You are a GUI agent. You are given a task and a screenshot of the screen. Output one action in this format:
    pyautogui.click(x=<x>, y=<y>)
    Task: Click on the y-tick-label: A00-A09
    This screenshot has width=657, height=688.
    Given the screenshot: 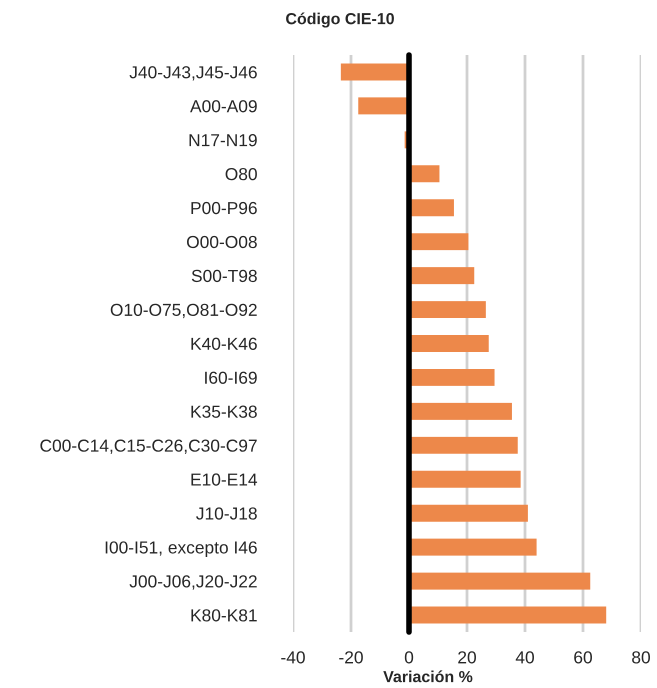 What is the action you would take?
    pyautogui.click(x=223, y=106)
    